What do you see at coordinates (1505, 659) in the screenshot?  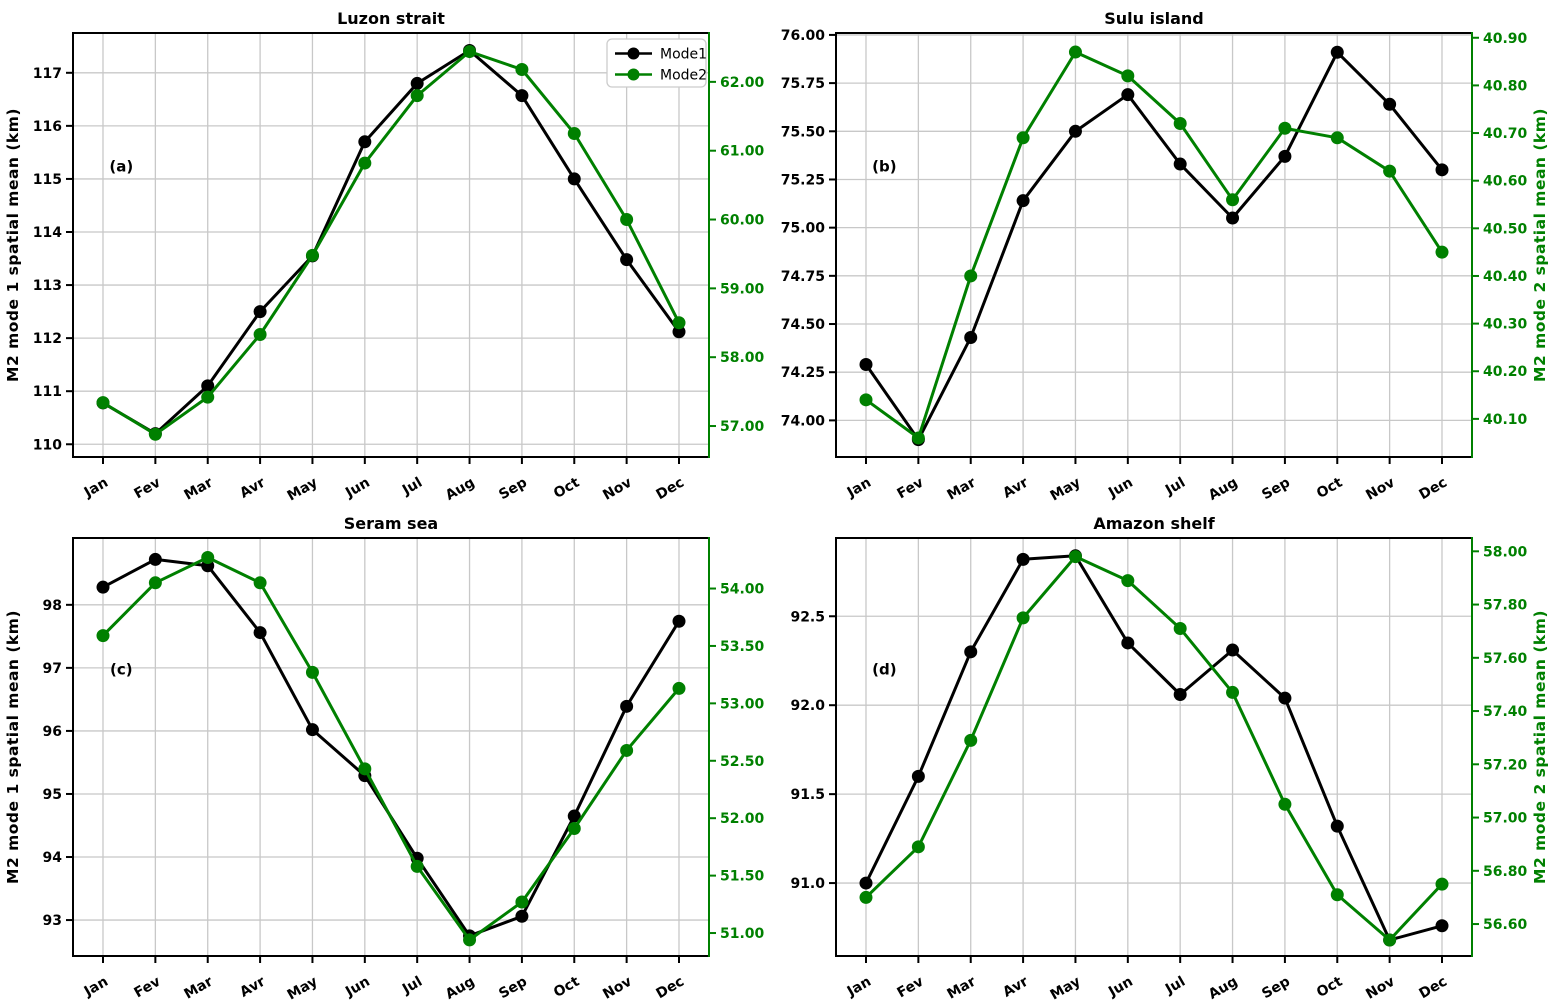 I see `svg-text: 57.60` at bounding box center [1505, 659].